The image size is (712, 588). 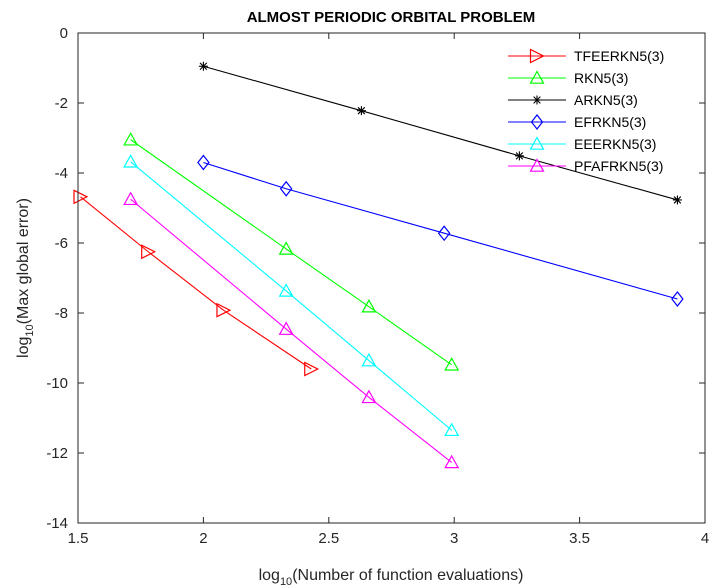 What do you see at coordinates (57, 383) in the screenshot?
I see `y-tick-label: -10` at bounding box center [57, 383].